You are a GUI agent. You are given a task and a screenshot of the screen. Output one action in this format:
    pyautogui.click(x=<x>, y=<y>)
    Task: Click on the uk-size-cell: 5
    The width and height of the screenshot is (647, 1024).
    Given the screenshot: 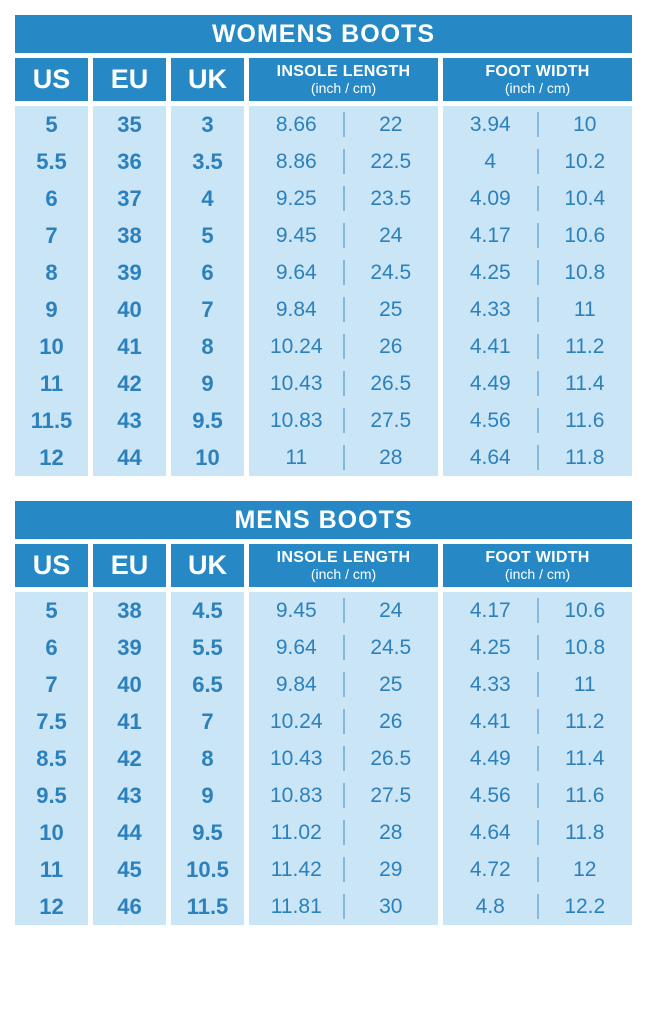 What is the action you would take?
    pyautogui.click(x=207, y=235)
    